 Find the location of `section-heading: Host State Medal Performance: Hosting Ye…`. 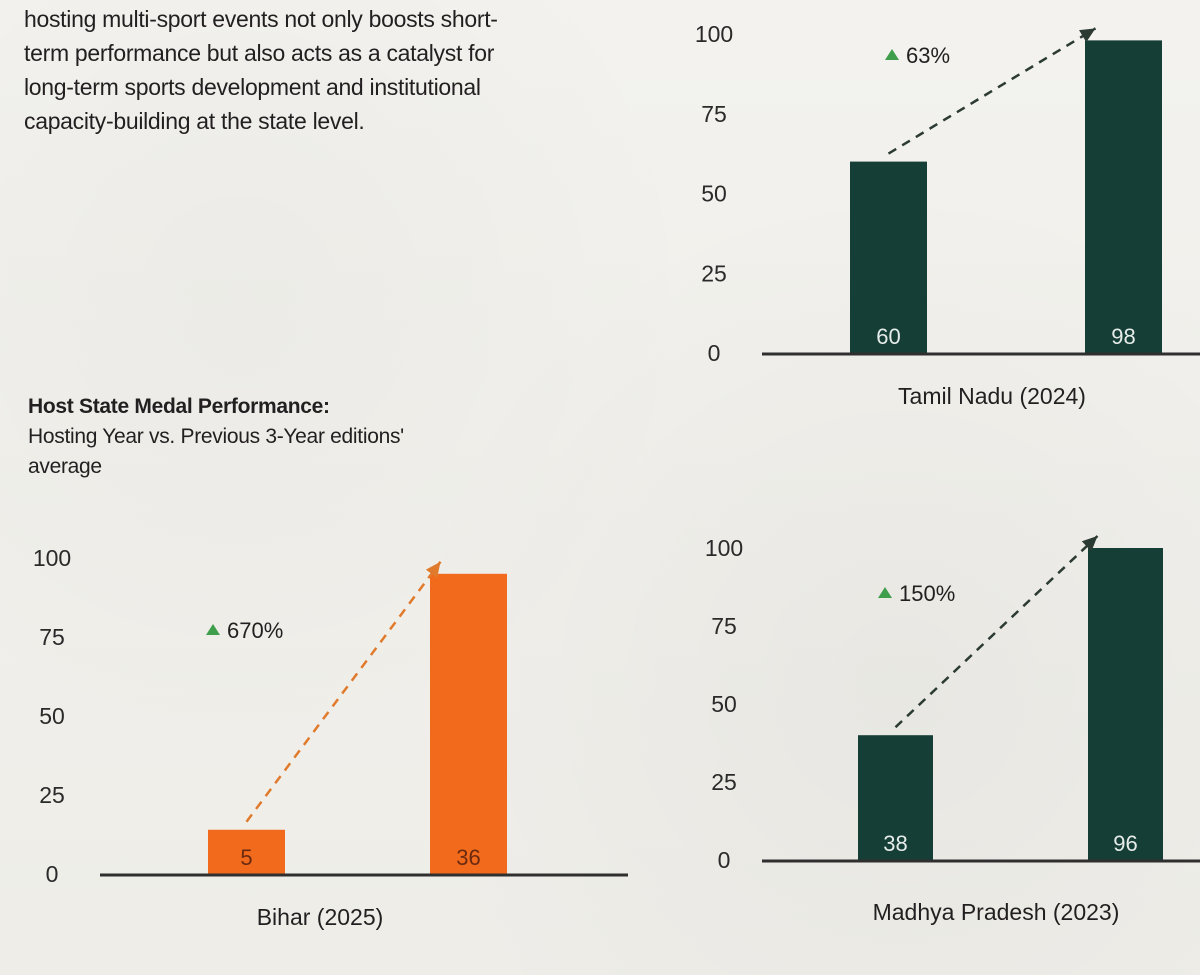

section-heading: Host State Medal Performance: Hosting Ye… is located at coordinates (328, 437).